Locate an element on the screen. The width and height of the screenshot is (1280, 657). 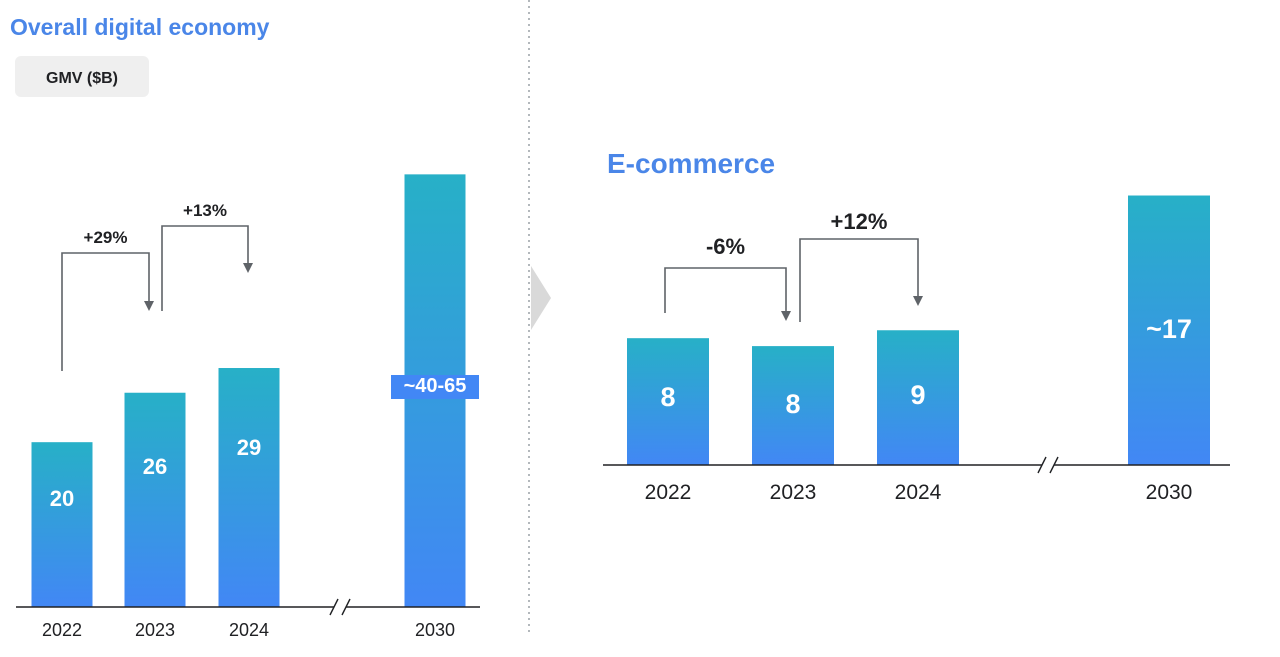
bar-value-label: ~17 is located at coordinates (1169, 329).